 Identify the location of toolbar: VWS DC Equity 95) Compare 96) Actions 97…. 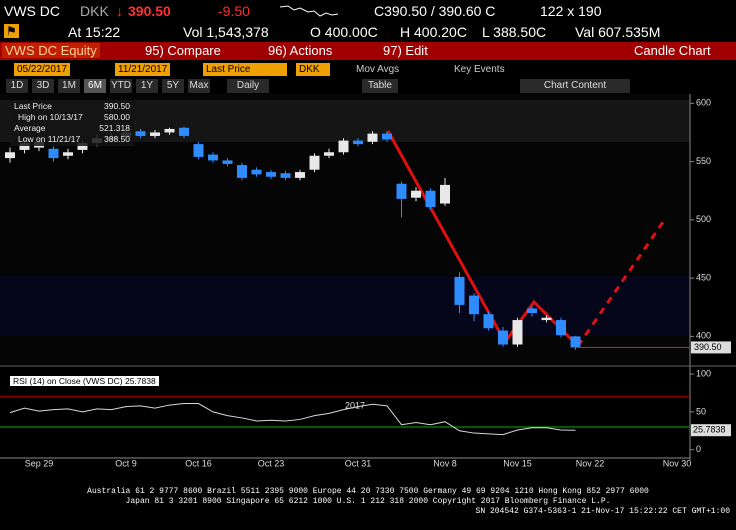
(368, 51).